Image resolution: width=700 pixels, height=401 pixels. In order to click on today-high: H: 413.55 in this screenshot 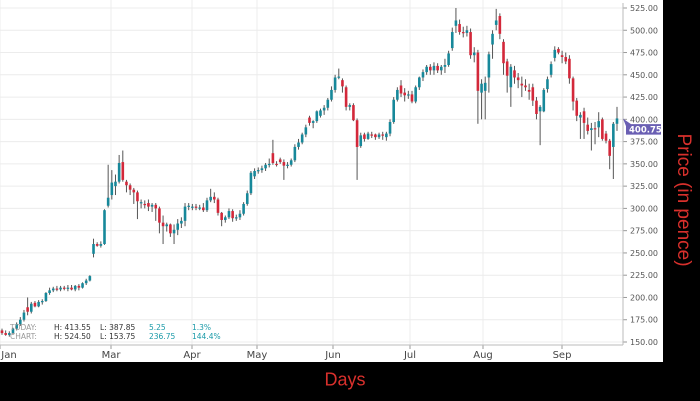, I will do `click(72, 327)`.